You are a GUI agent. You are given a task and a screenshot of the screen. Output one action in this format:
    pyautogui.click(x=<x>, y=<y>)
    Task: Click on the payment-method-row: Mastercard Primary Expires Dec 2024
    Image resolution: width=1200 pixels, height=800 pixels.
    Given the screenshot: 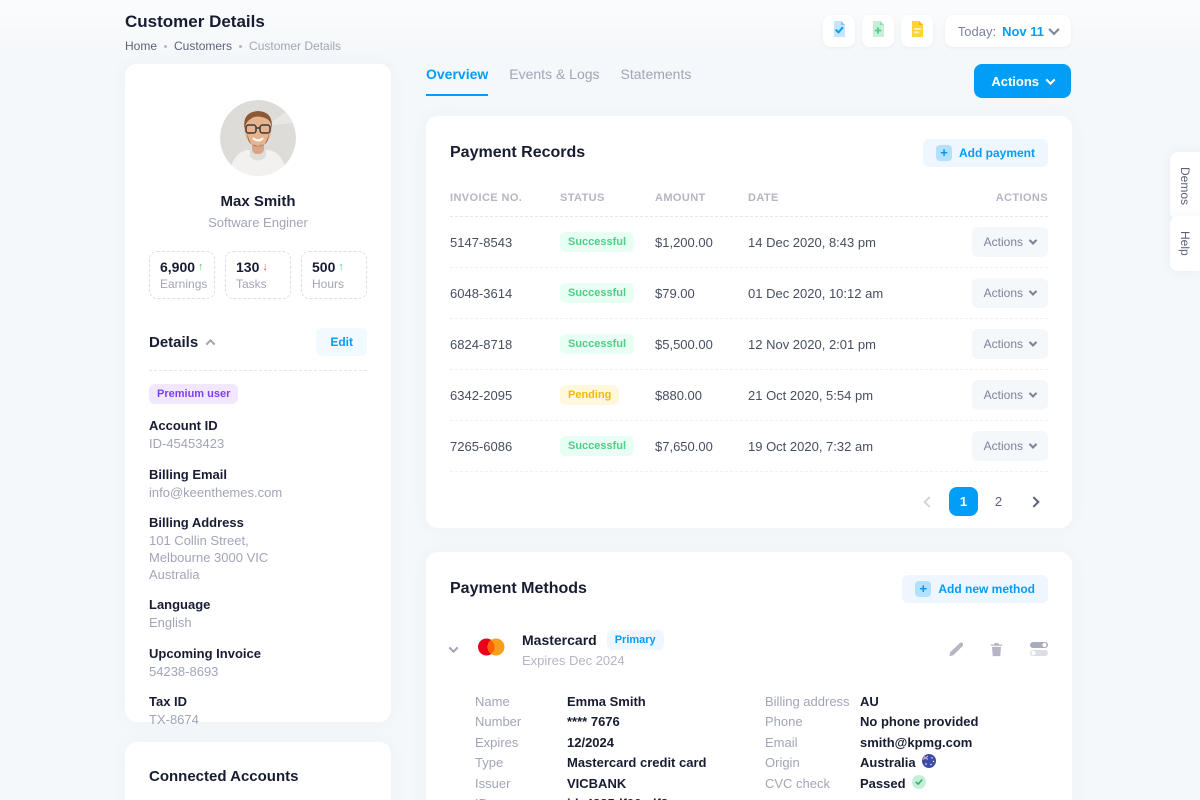 What is the action you would take?
    pyautogui.click(x=748, y=649)
    